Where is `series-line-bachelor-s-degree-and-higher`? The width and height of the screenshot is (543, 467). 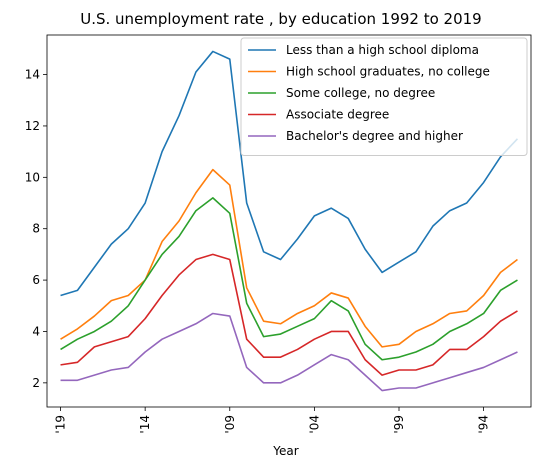 series-line-bachelor-s-degree-and-higher is located at coordinates (289, 352).